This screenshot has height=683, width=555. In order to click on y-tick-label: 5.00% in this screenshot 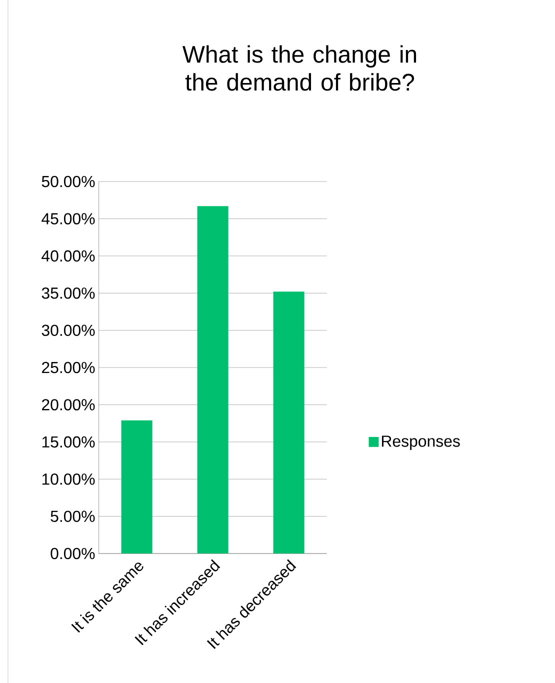, I will do `click(72, 516)`.